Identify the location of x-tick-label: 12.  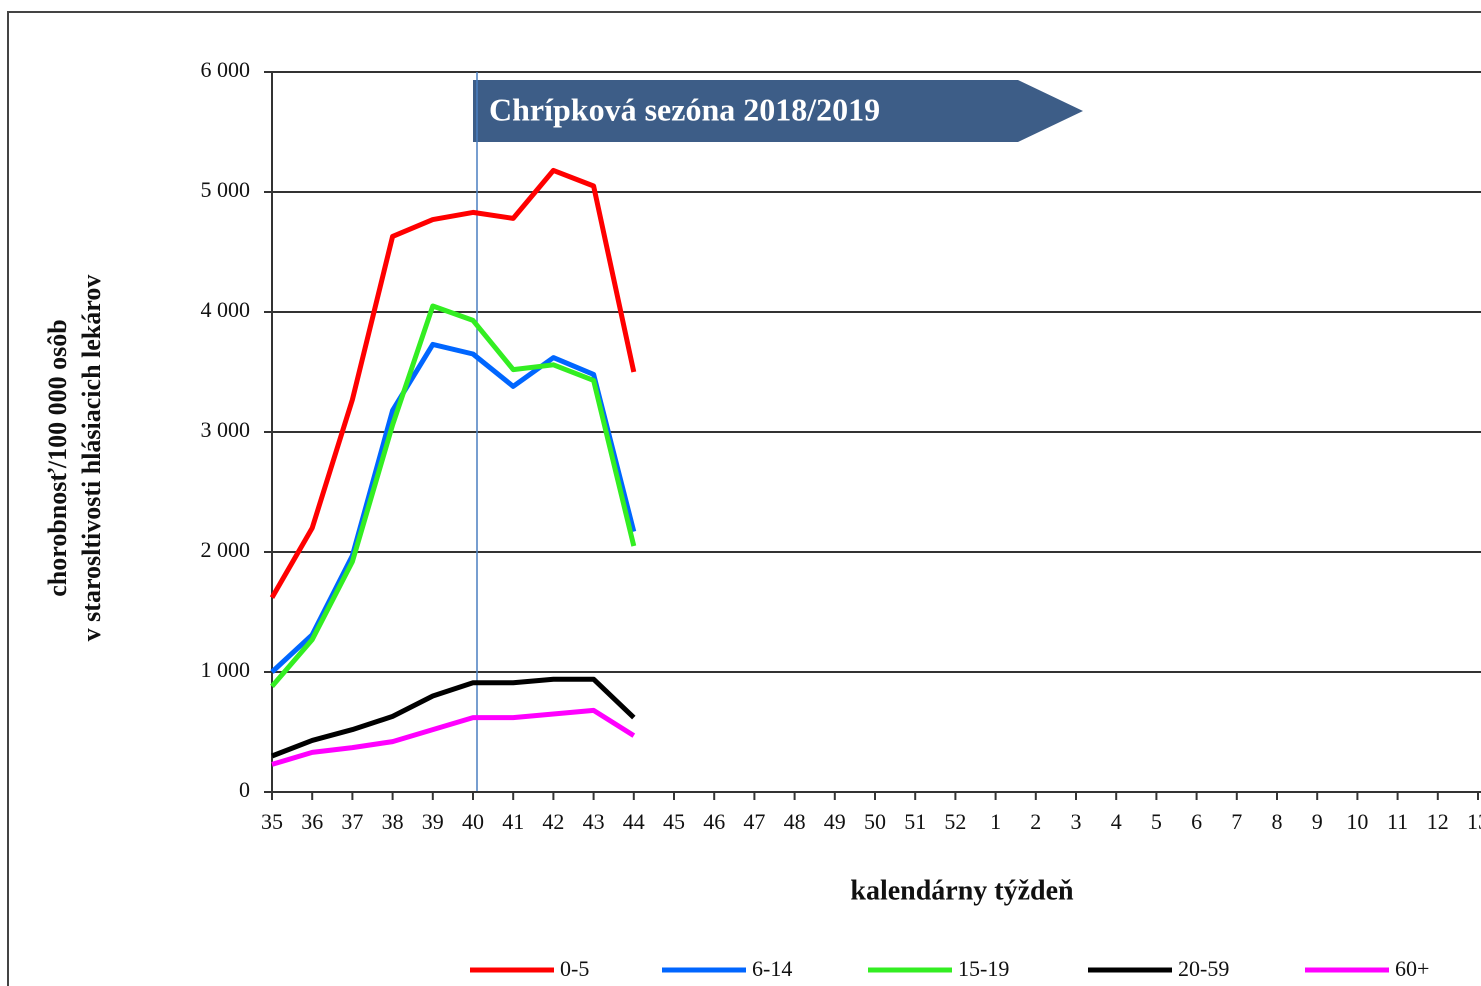
(1438, 821).